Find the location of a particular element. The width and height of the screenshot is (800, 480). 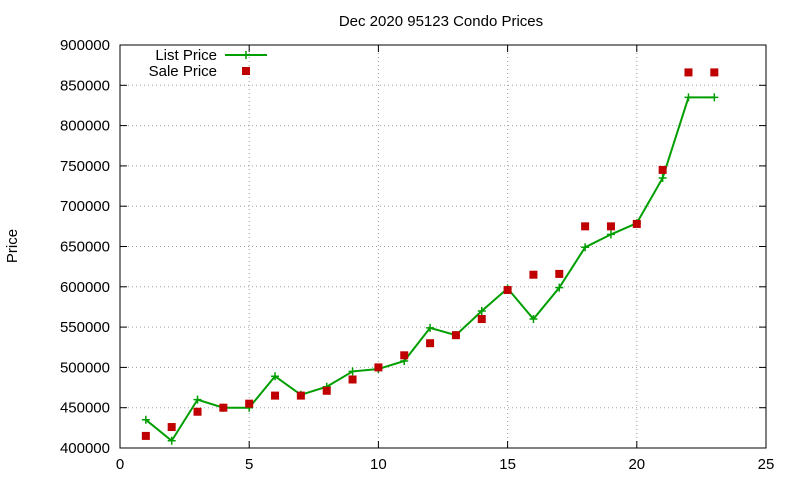

legend-label: Sale Price is located at coordinates (183, 71).